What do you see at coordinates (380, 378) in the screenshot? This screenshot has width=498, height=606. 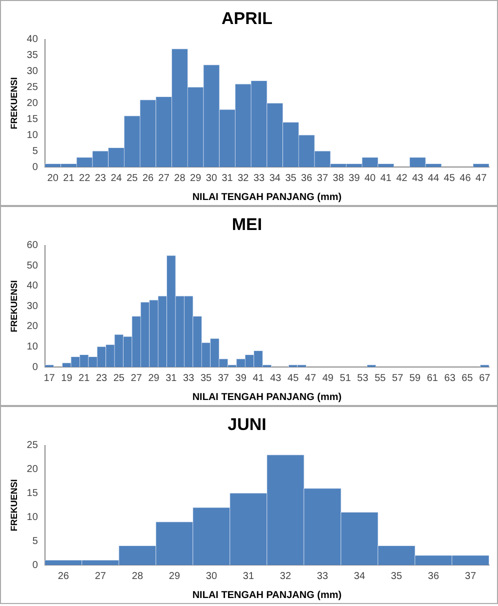 I see `x-tick-label: 55` at bounding box center [380, 378].